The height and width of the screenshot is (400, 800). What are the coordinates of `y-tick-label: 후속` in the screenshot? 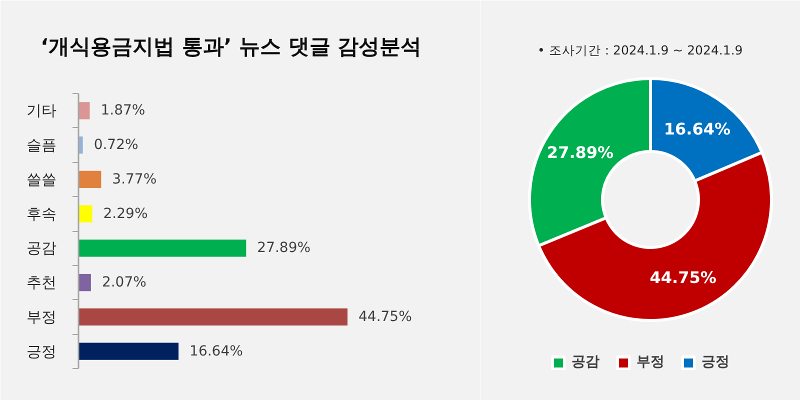 It's located at (41, 213).